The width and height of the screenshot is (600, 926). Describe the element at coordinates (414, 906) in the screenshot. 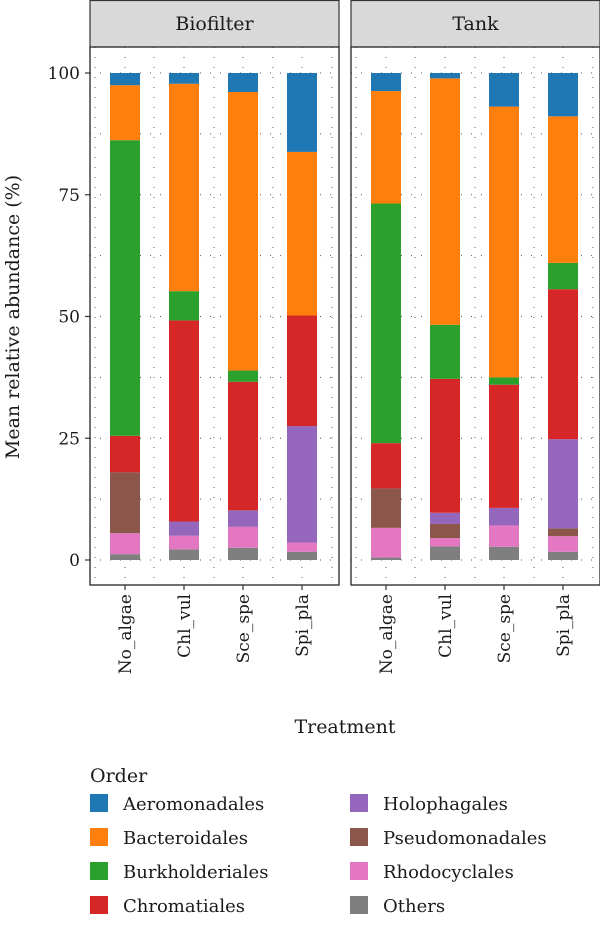

I see `legend-label: Others` at that location.